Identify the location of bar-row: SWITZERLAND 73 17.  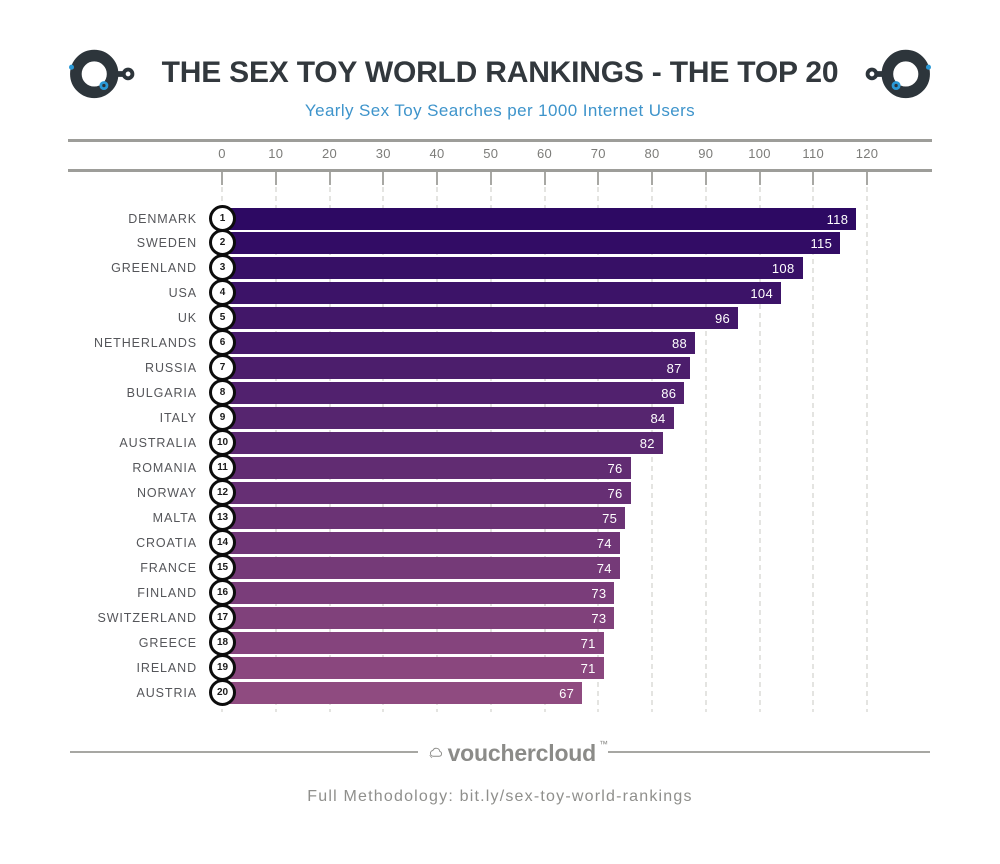
(500, 618).